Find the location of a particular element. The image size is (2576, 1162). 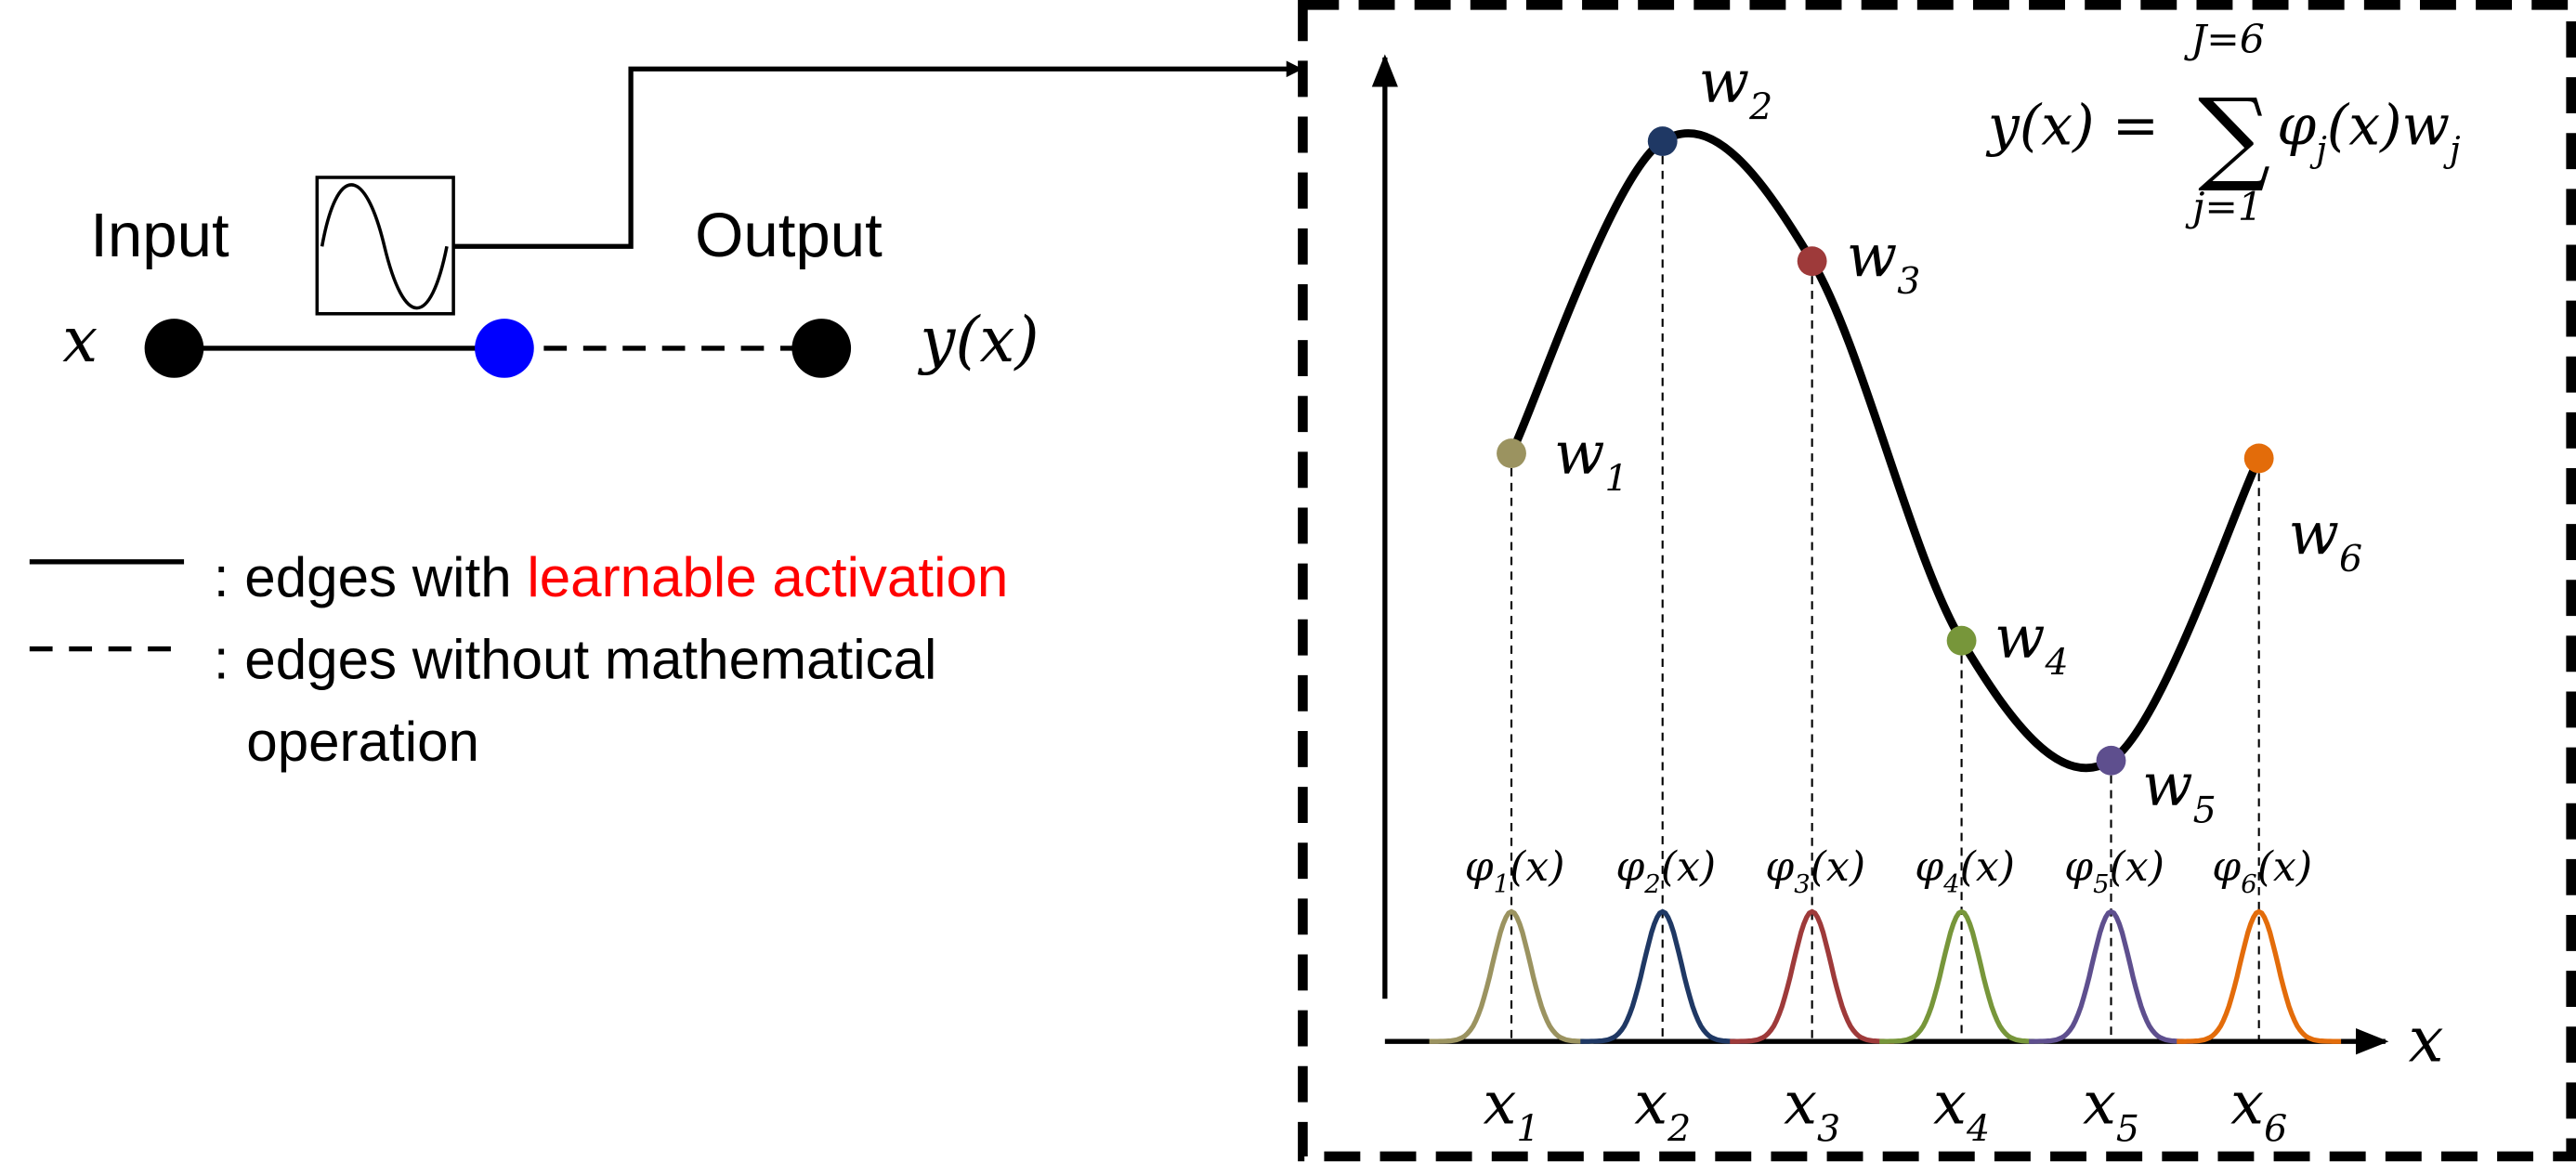

weight-label: w5 is located at coordinates (2179, 791).